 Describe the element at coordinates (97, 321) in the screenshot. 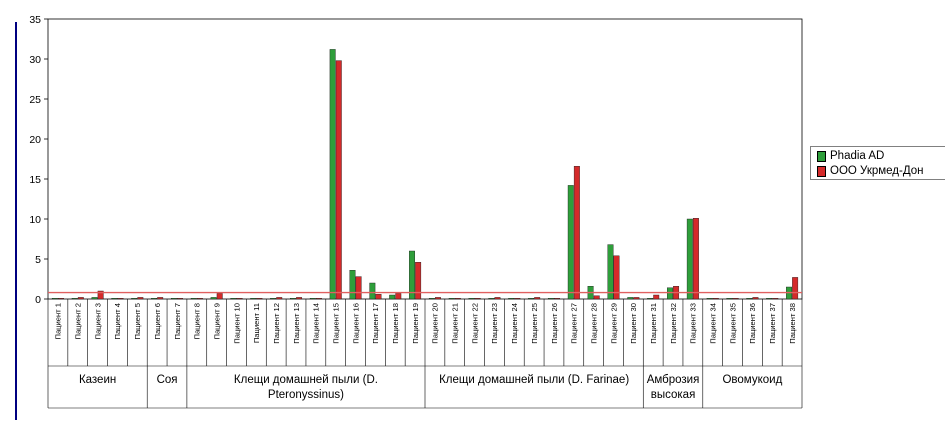

I see `category-label: Пациент 3` at that location.